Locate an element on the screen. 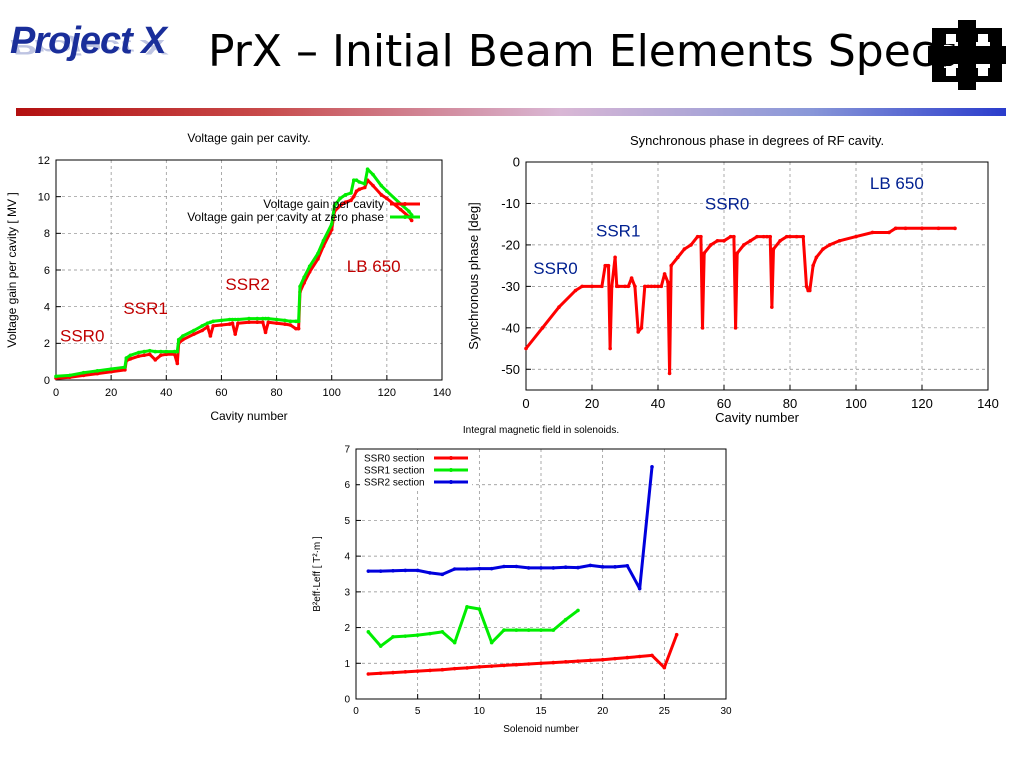  legend-entry-label: Voltage gain per cavity at zero phase is located at coordinates (285, 217).